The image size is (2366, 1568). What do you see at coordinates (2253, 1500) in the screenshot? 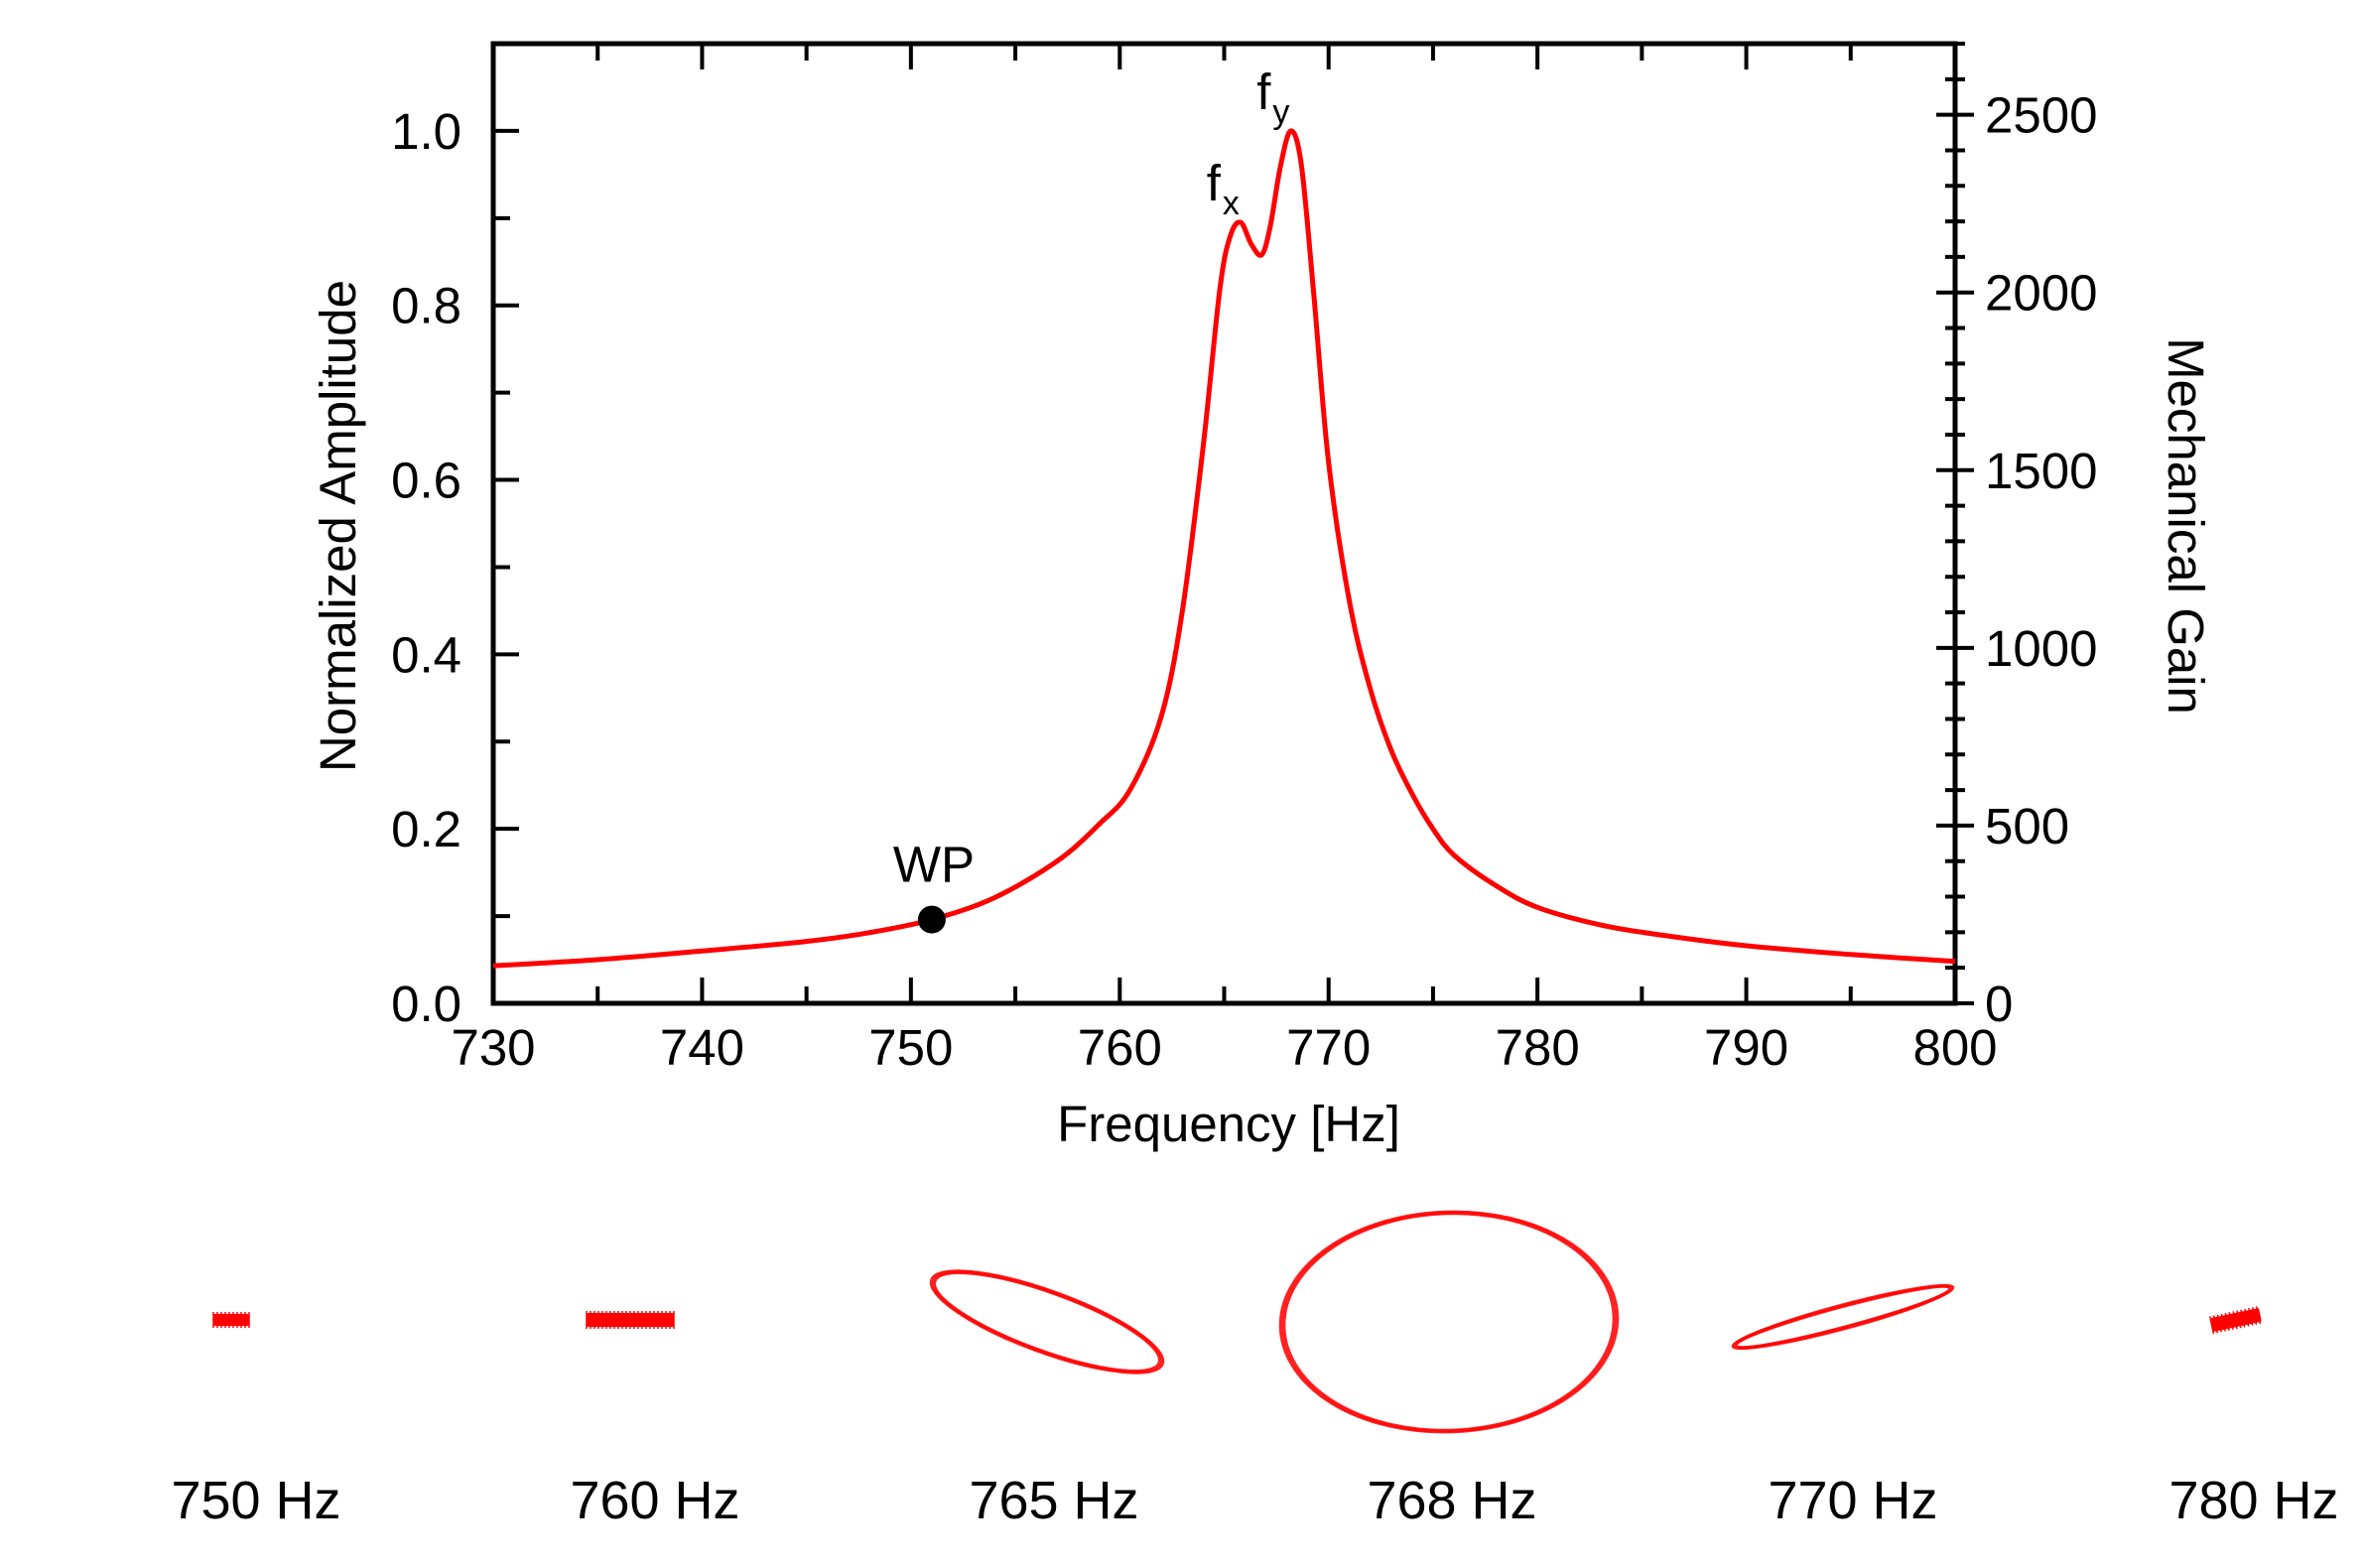
I see `orbit-label: 780 Hz` at bounding box center [2253, 1500].